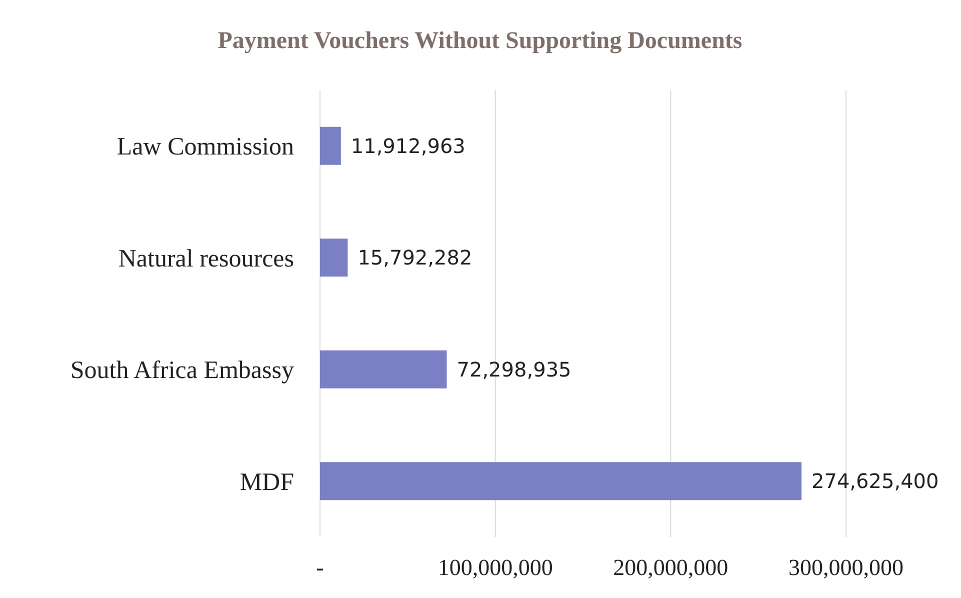  What do you see at coordinates (320, 567) in the screenshot?
I see `x-tick-label: -` at bounding box center [320, 567].